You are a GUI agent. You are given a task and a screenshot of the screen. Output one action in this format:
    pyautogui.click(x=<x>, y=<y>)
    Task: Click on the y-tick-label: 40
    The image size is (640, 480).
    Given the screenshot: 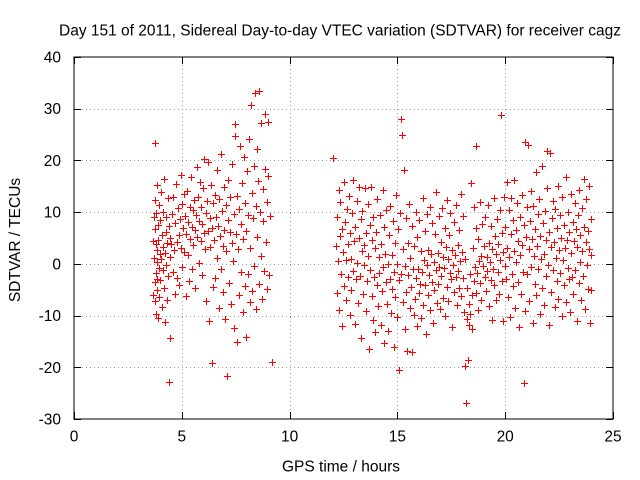 What is the action you would take?
    pyautogui.click(x=53, y=58)
    